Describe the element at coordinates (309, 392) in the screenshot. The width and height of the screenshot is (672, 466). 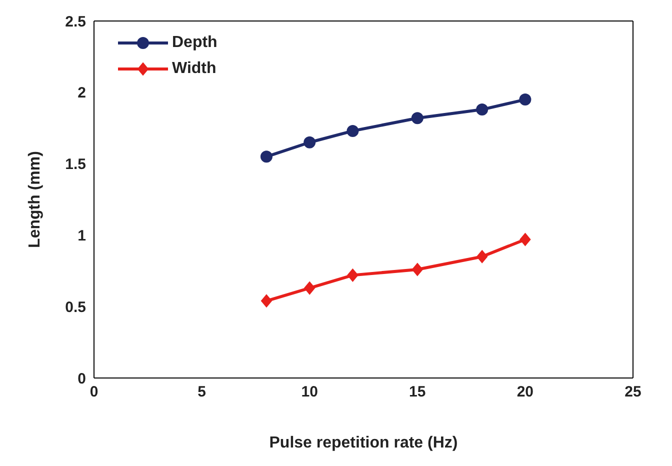
I see `x-tick-label: 10` at that location.